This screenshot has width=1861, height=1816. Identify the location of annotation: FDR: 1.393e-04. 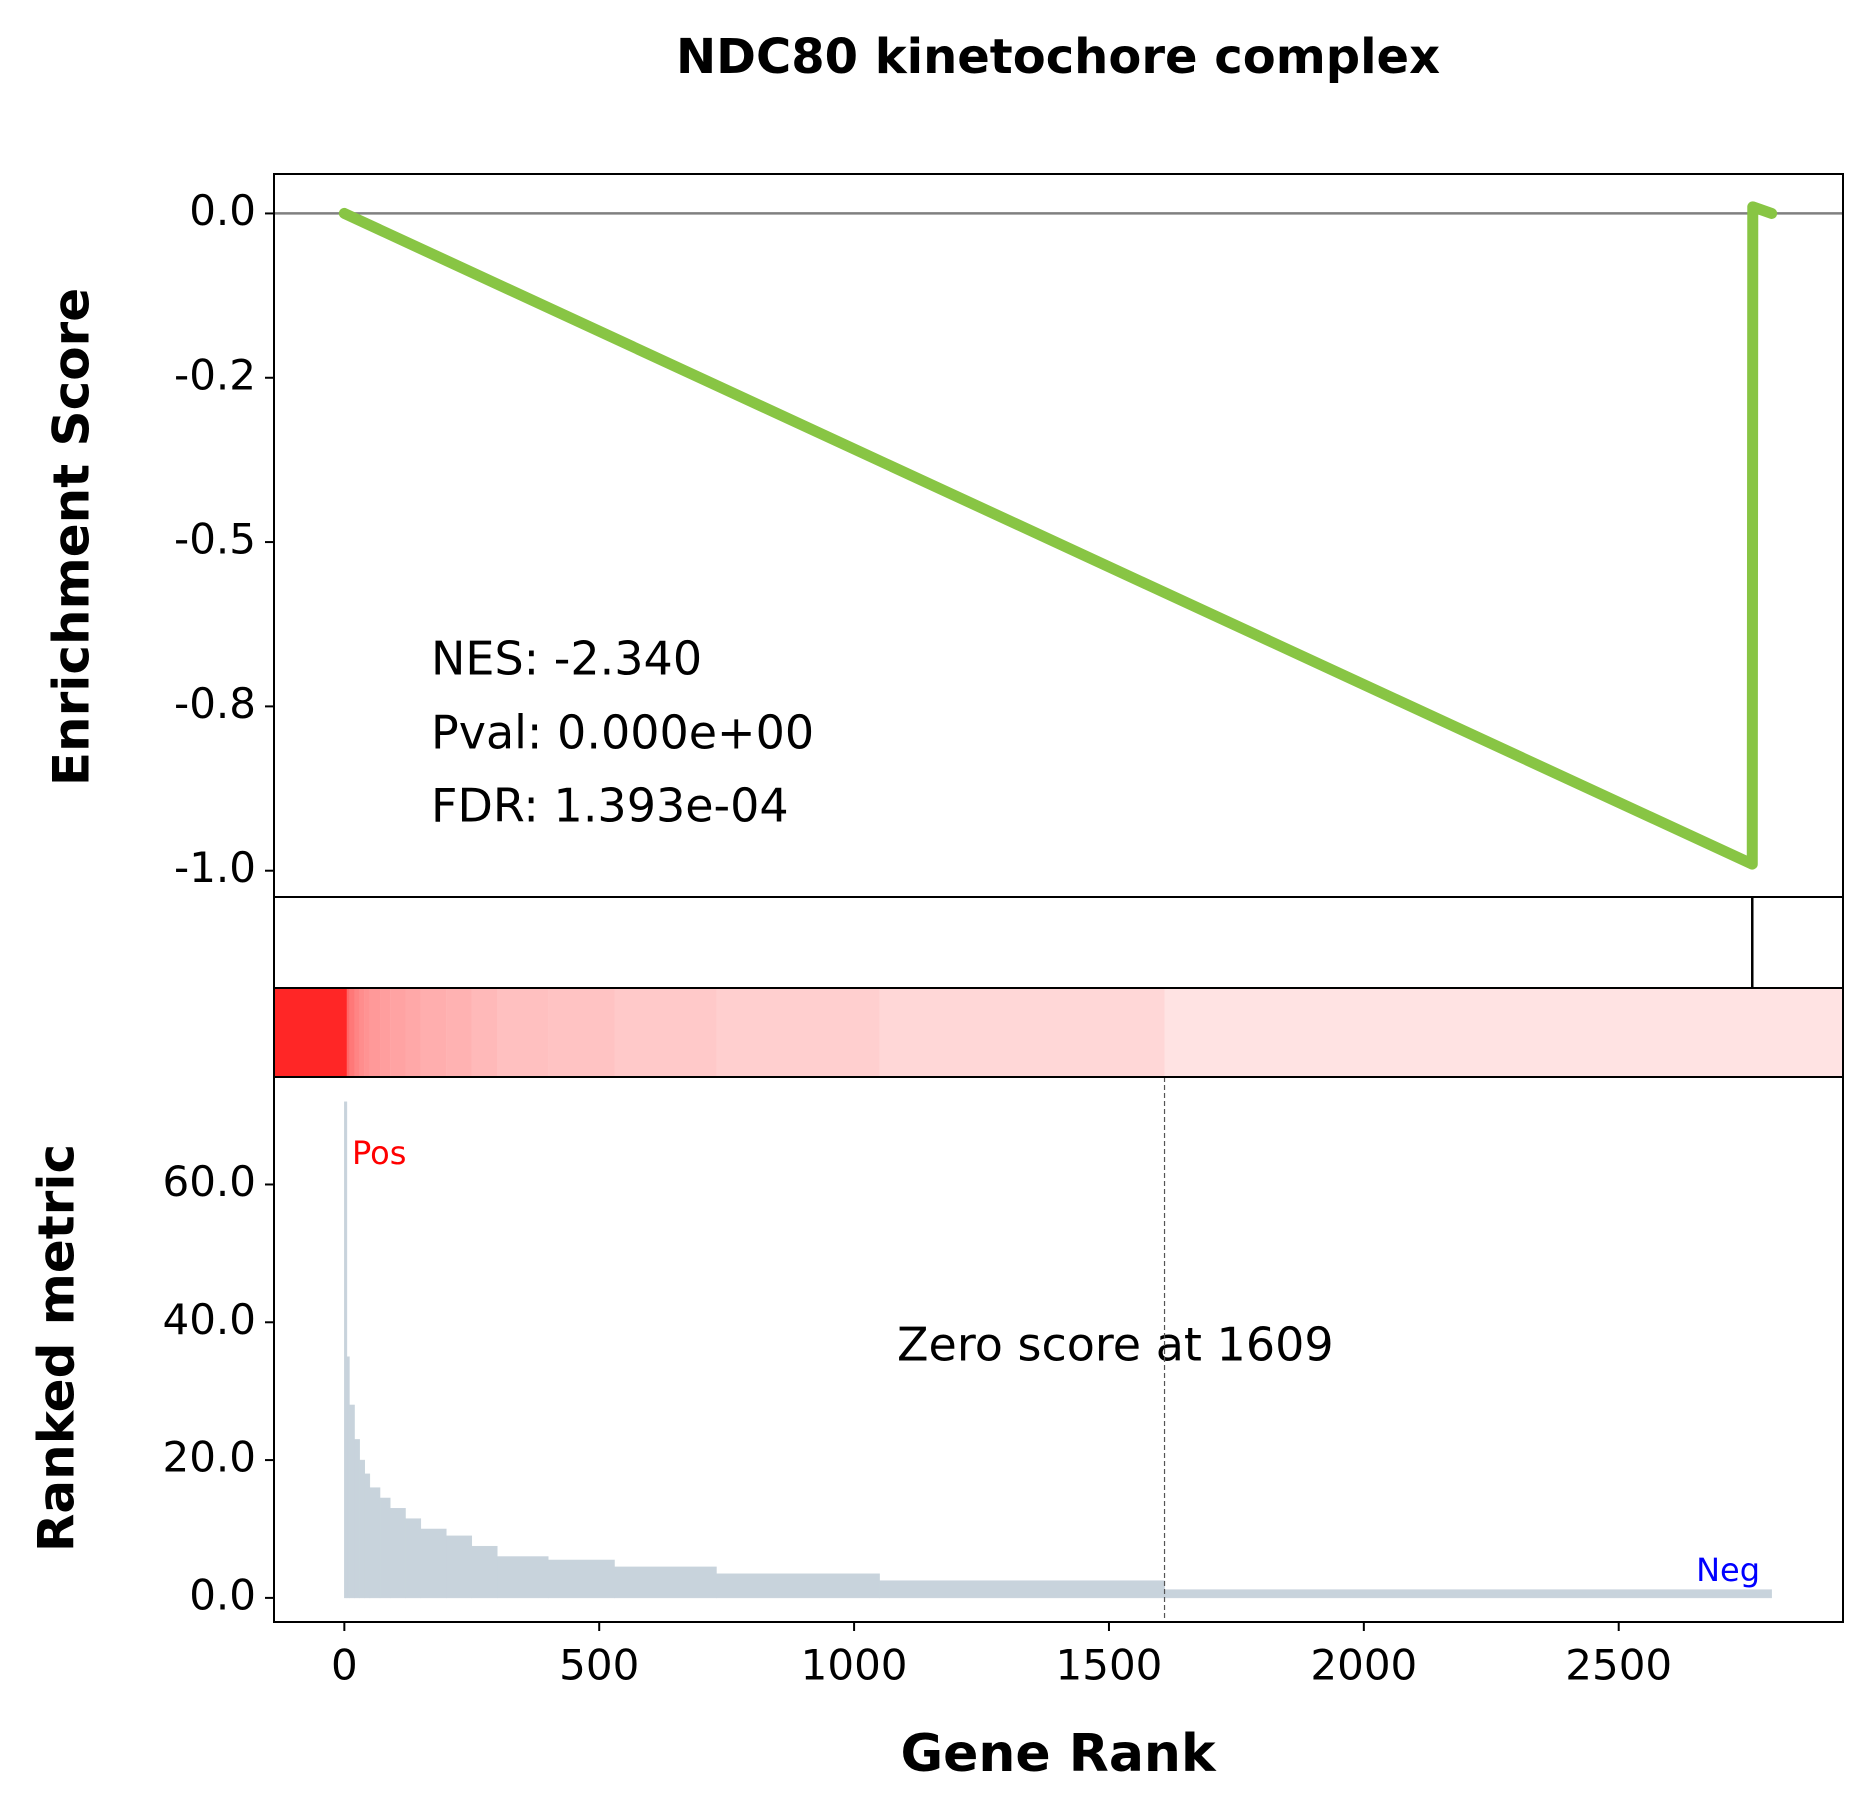
(610, 806).